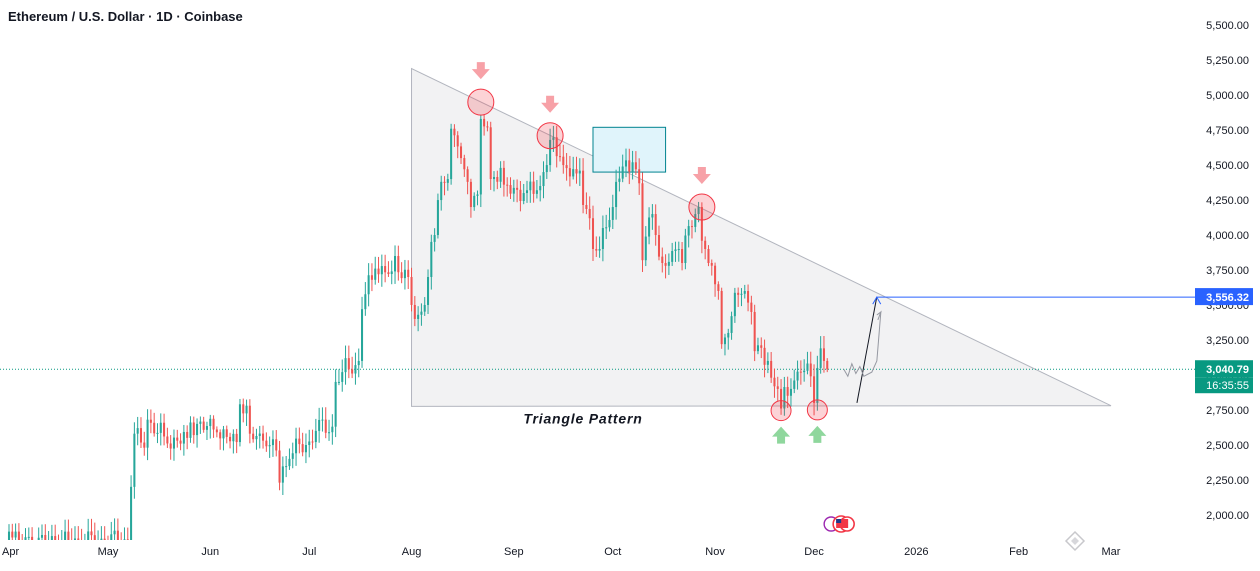  Describe the element at coordinates (867, 350) in the screenshot. I see `projection-arrow-line` at that location.